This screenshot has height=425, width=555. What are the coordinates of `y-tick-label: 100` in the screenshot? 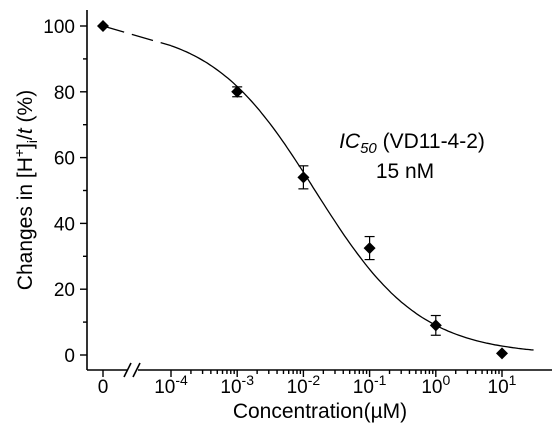 It's located at (59, 27).